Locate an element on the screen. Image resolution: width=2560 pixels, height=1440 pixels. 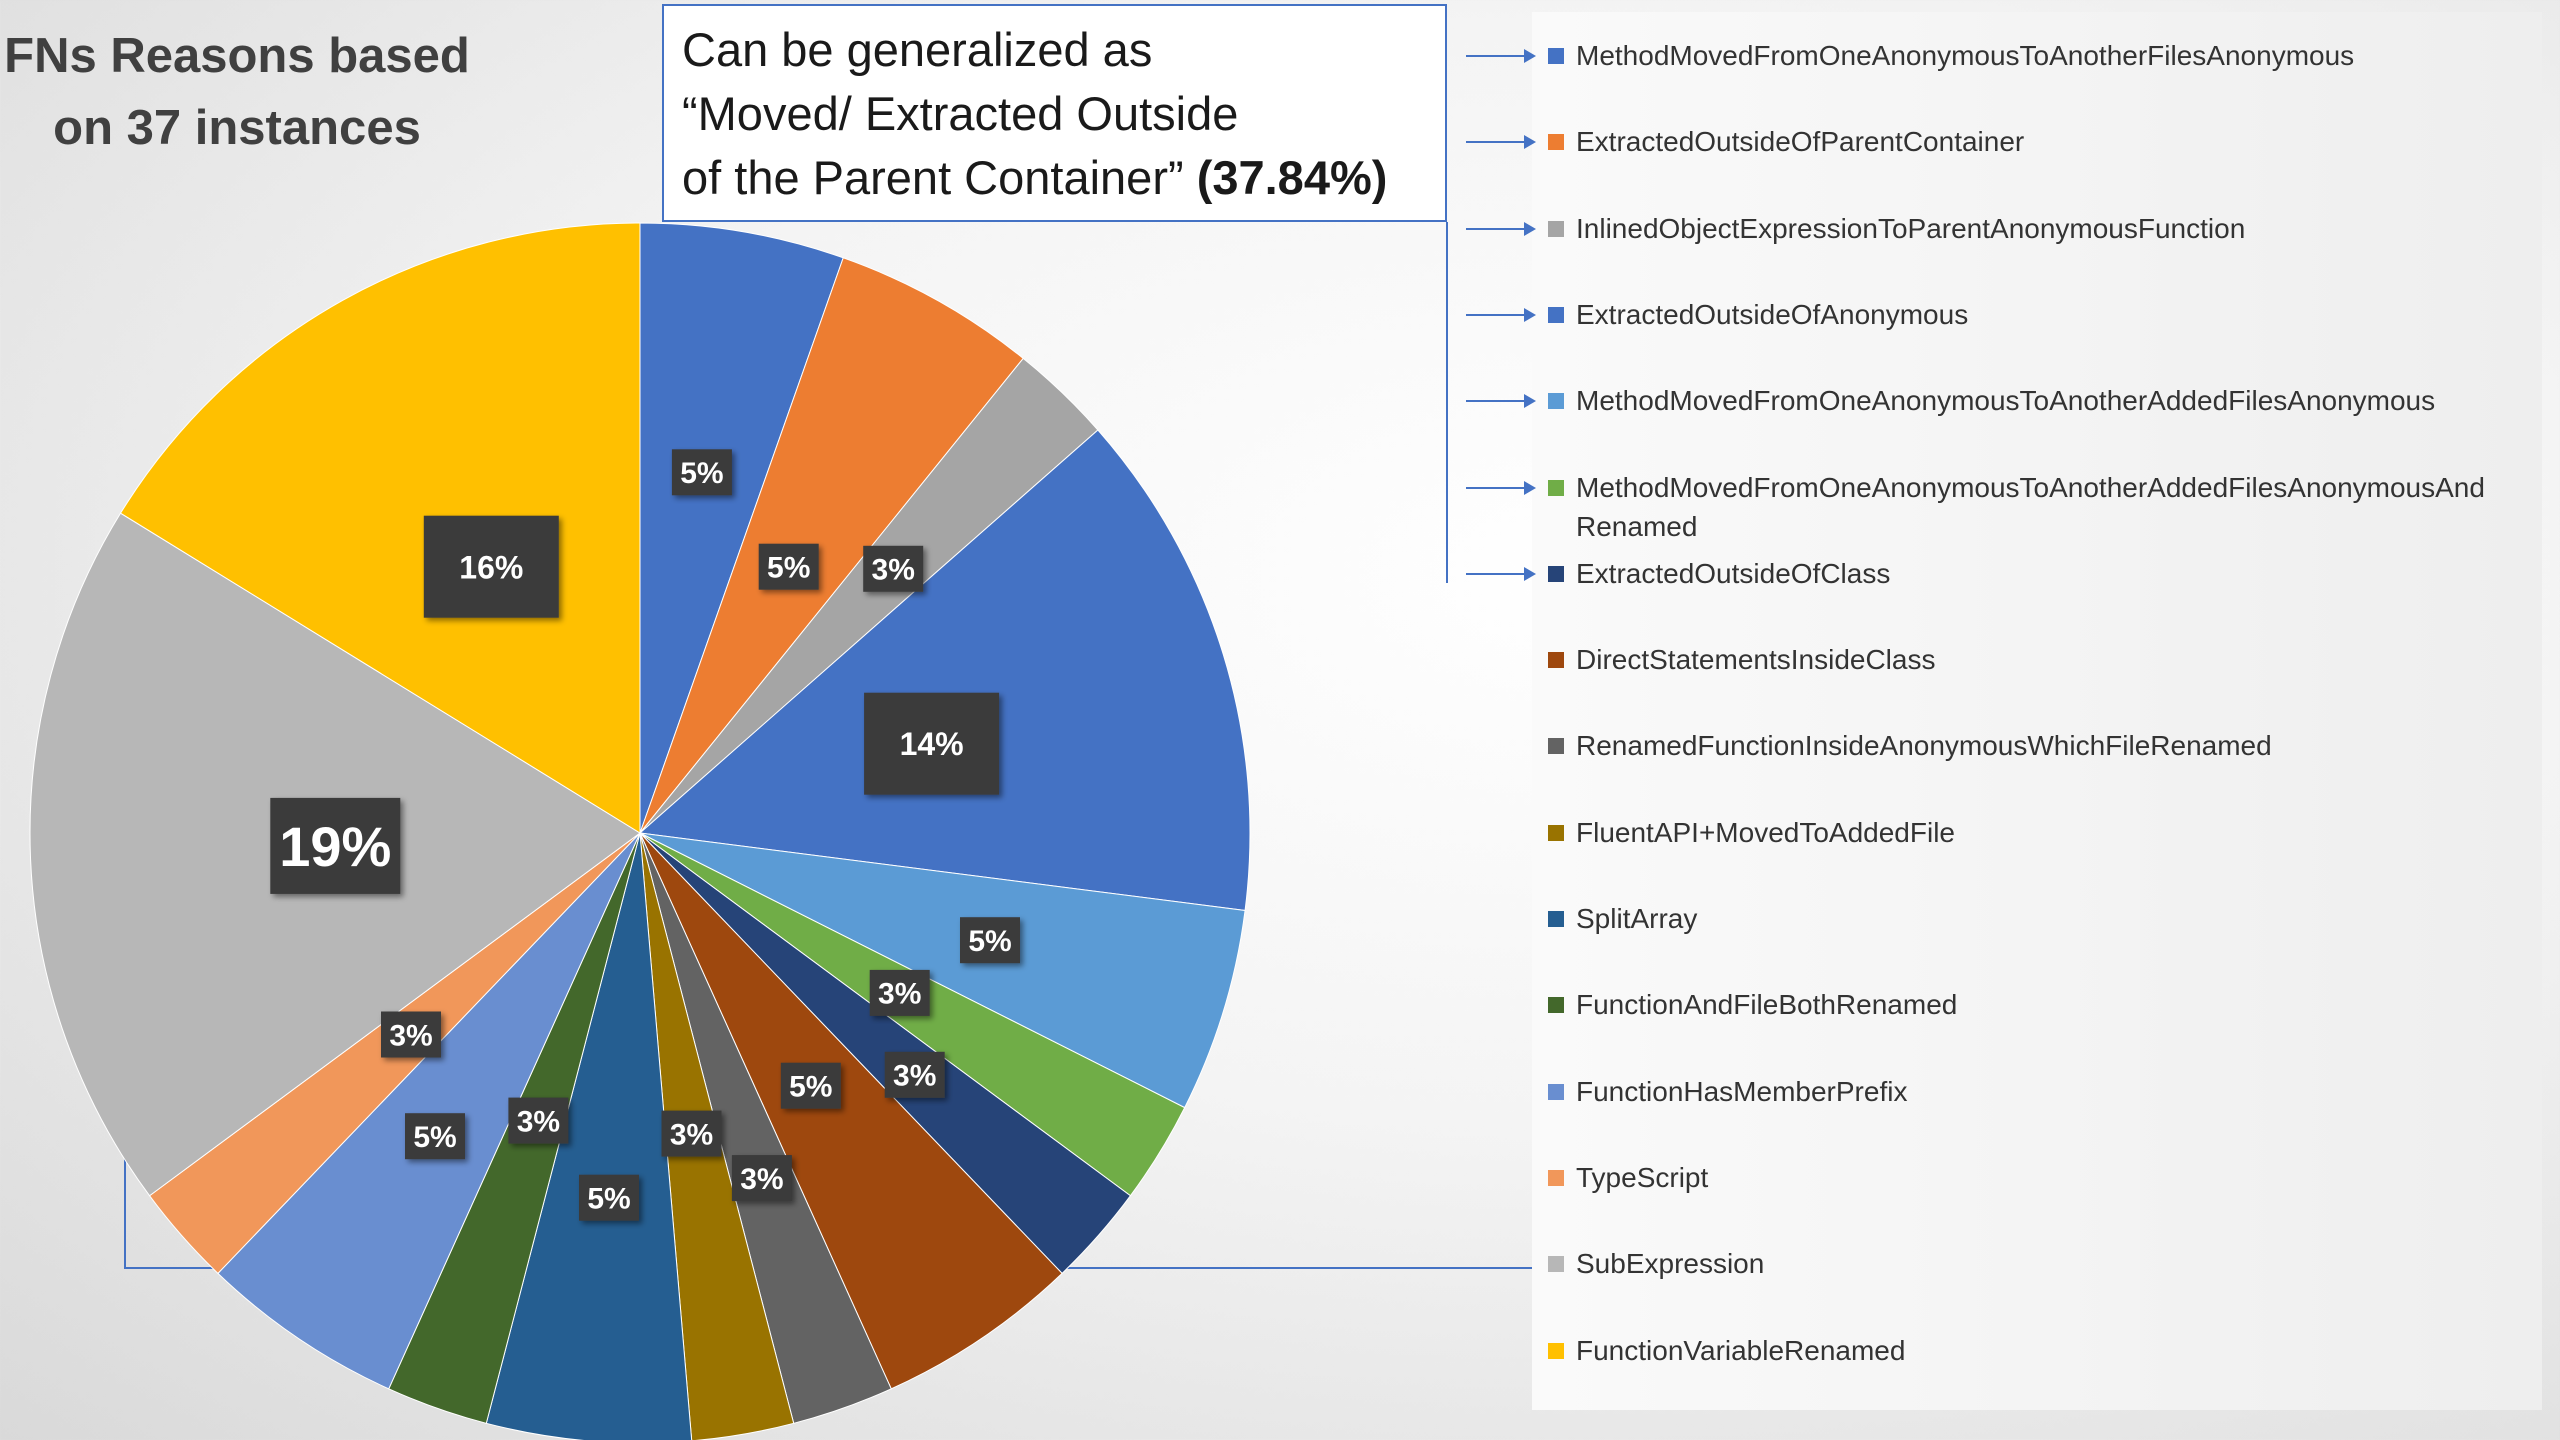
legend-label: ExtractedOutsideOfClass is located at coordinates (1733, 573).